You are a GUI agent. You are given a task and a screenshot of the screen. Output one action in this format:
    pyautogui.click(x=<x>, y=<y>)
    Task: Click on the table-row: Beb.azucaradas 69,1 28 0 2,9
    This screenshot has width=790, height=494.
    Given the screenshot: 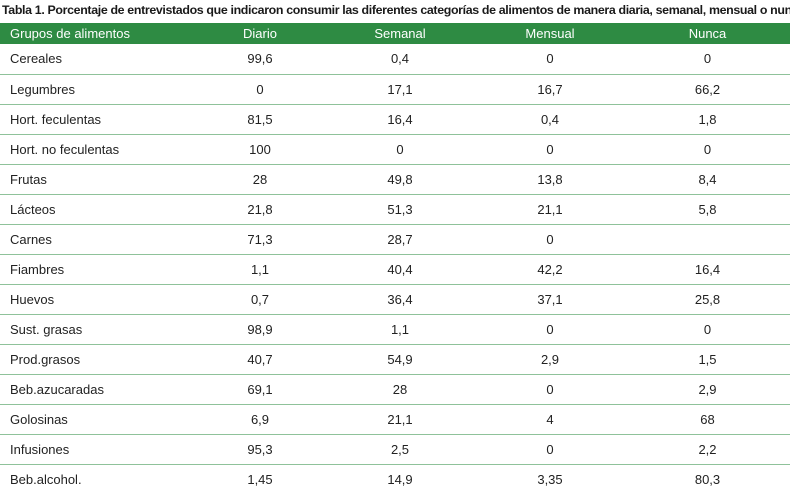 What is the action you would take?
    pyautogui.click(x=395, y=389)
    